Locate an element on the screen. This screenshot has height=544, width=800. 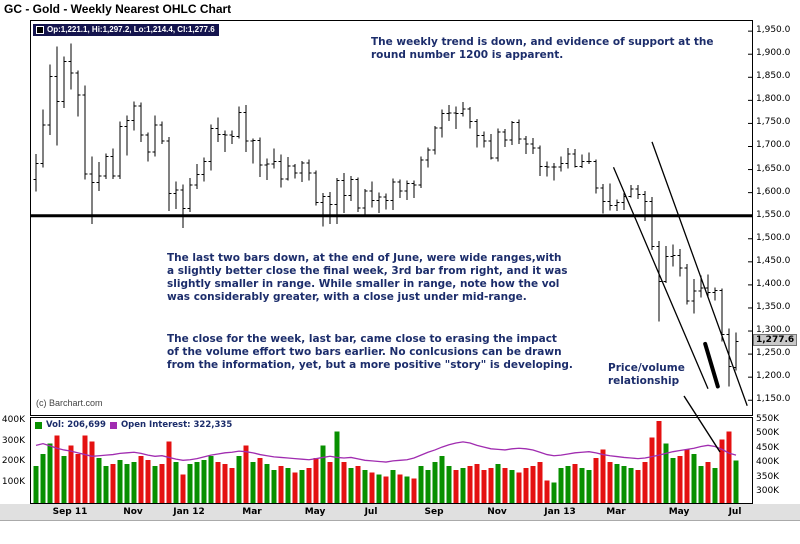
volume-bars is located at coordinates (386, 462).